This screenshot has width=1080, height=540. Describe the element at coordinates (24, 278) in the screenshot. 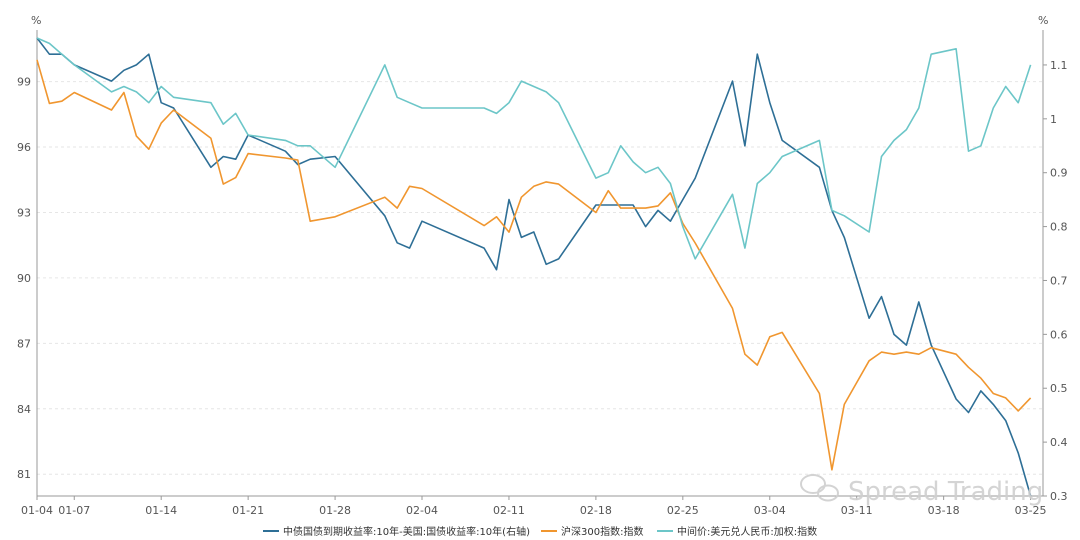

I see `left-tick-label: 90` at that location.